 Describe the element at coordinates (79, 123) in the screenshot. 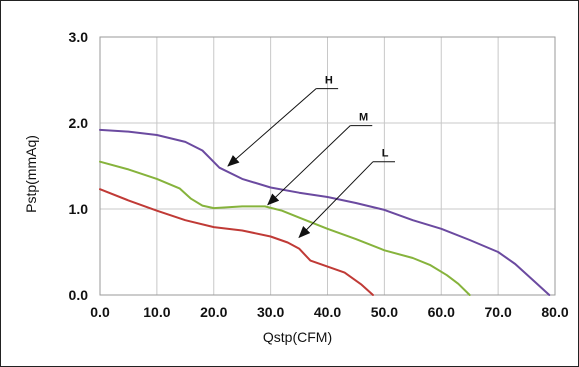

I see `y-tick-label: 2.0` at that location.